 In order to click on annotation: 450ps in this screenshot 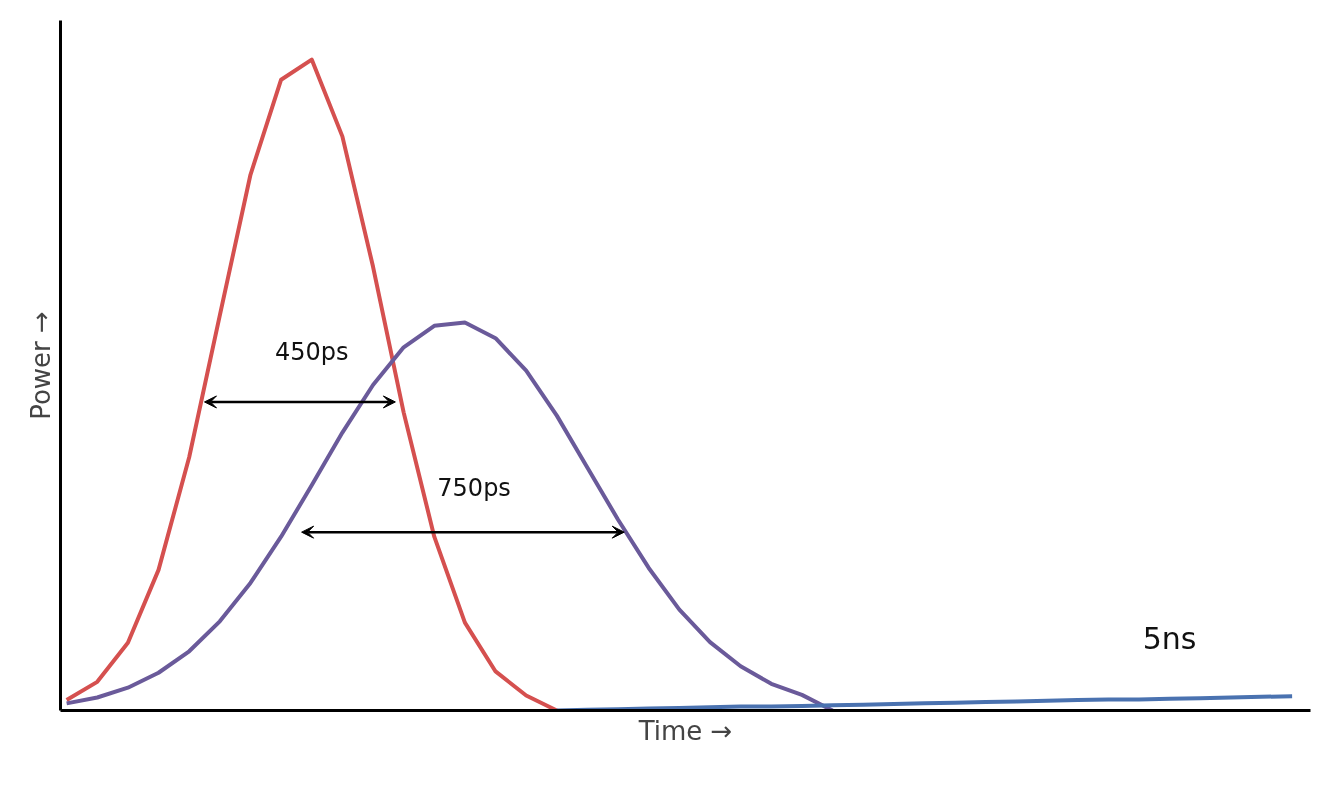, I will do `click(311, 351)`.